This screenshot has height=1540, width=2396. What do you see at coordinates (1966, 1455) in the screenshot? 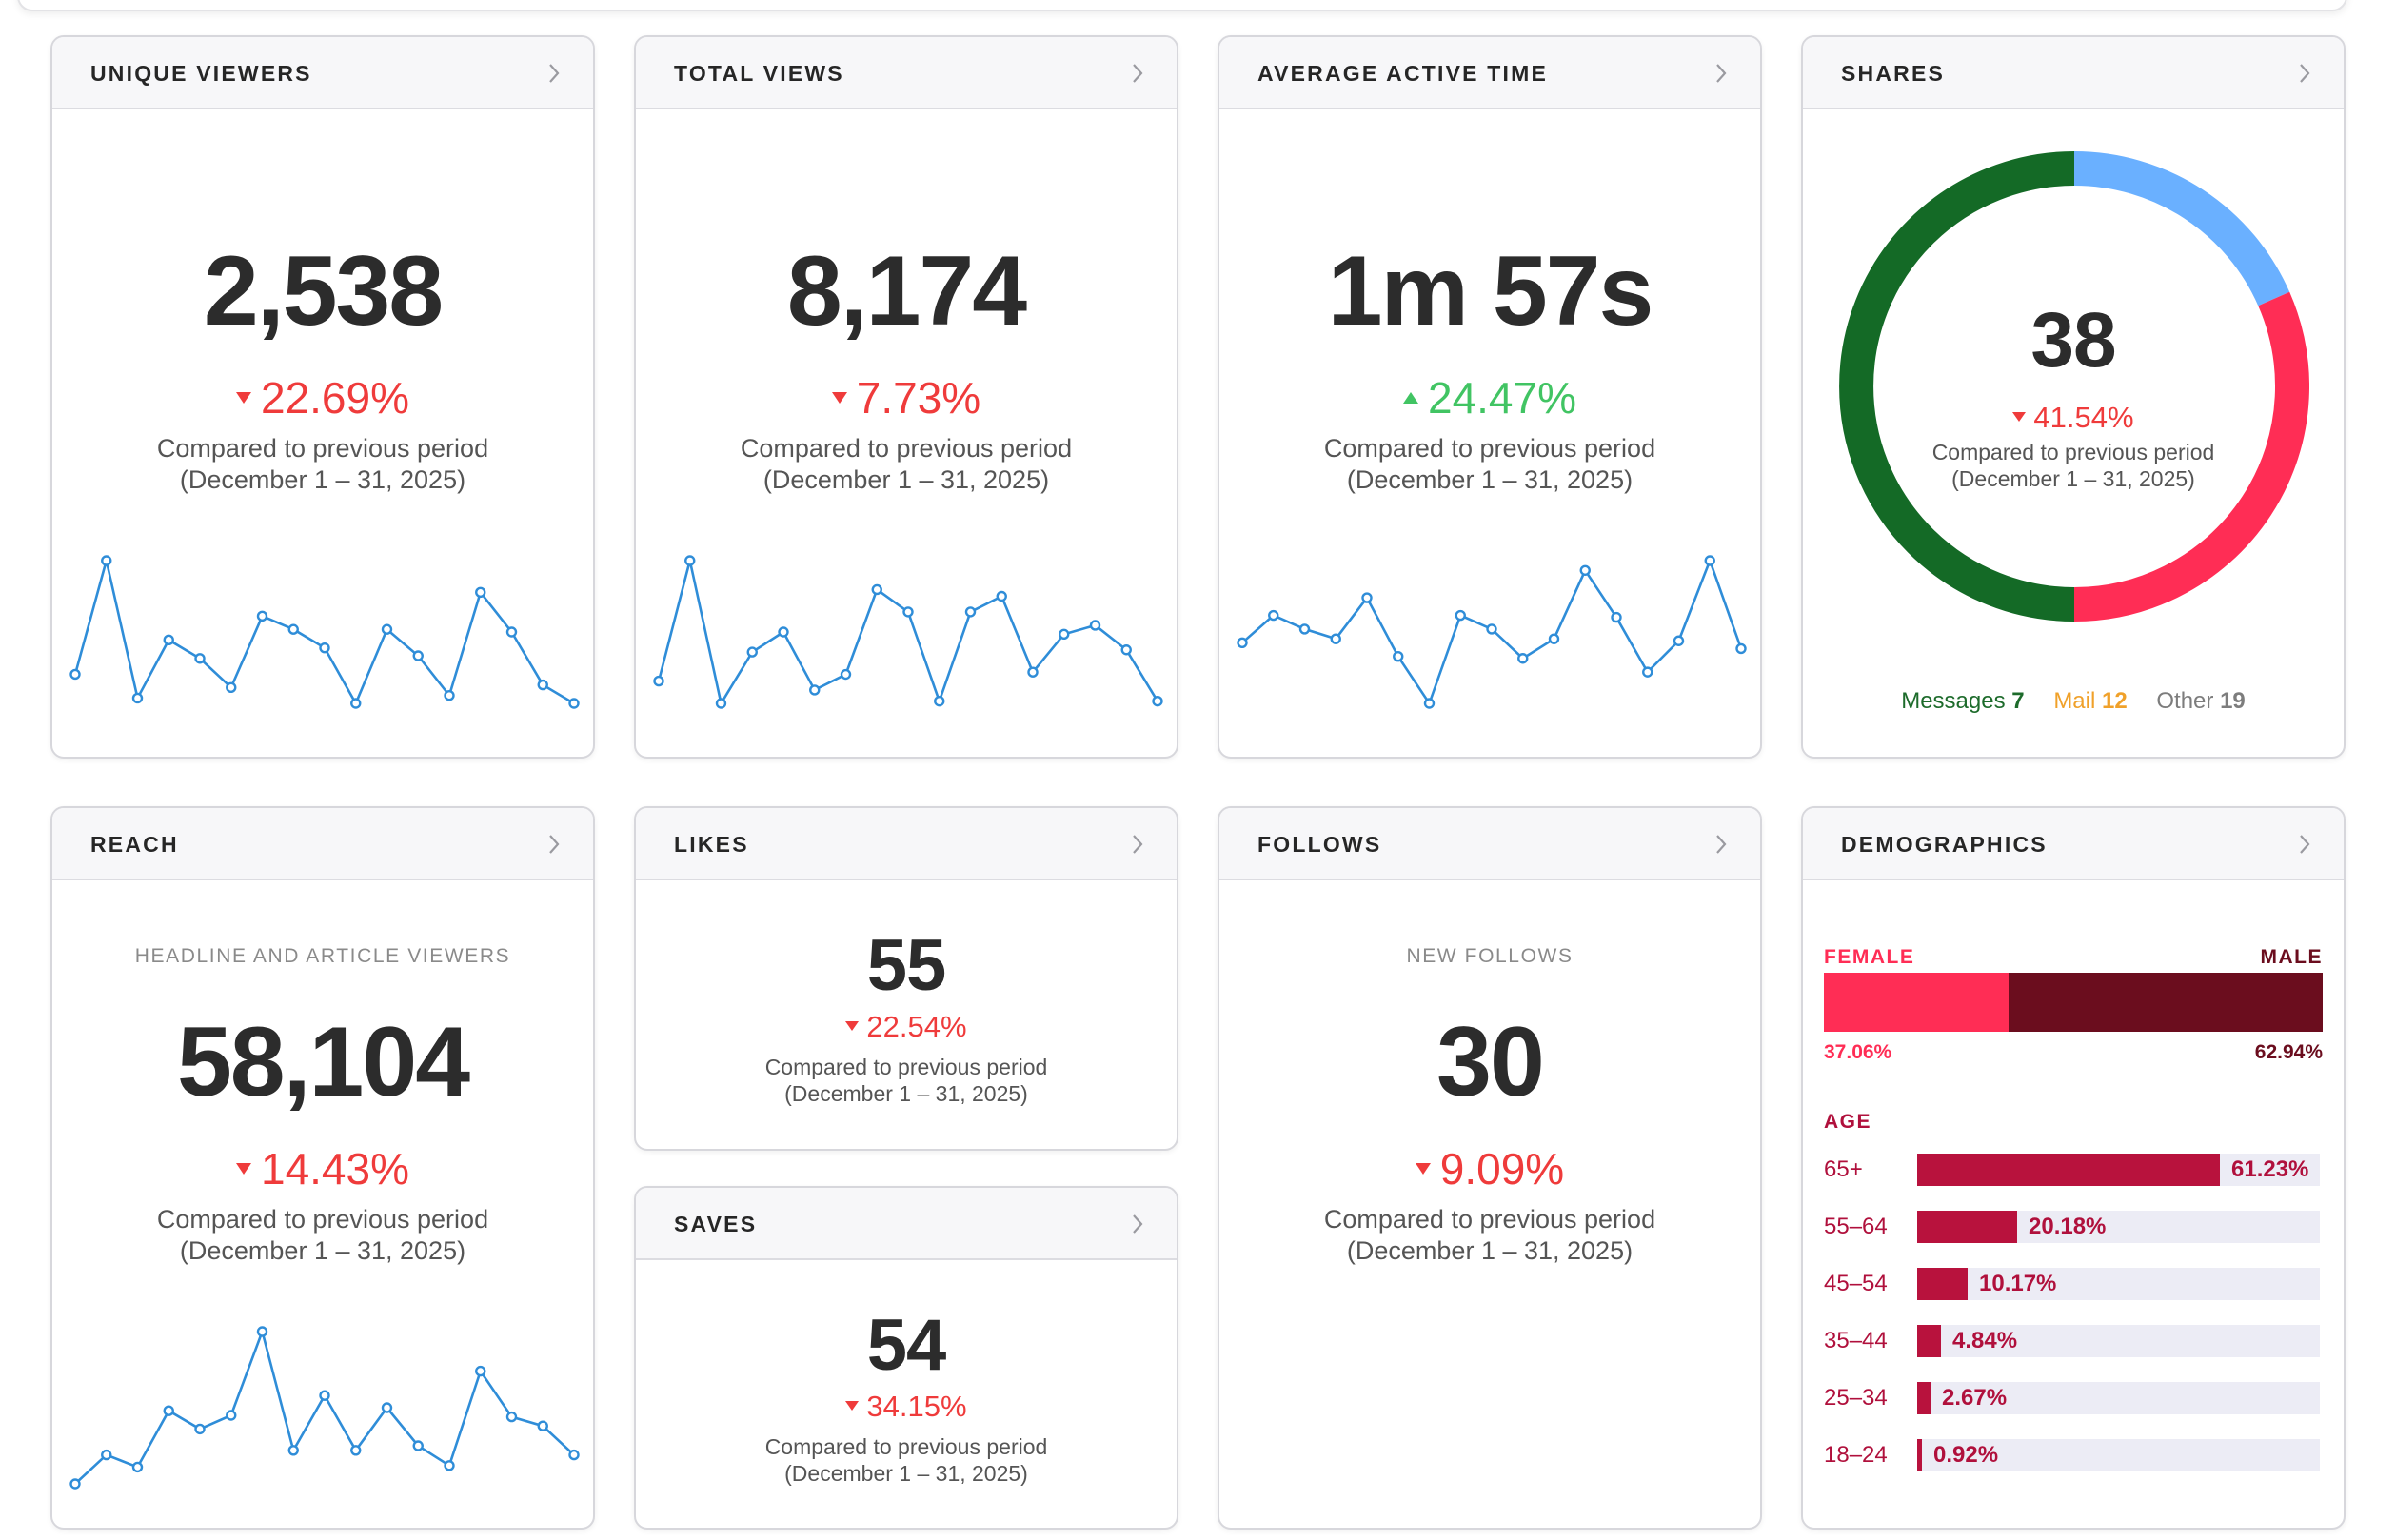
I see `age-percent: 0.92%` at bounding box center [1966, 1455].